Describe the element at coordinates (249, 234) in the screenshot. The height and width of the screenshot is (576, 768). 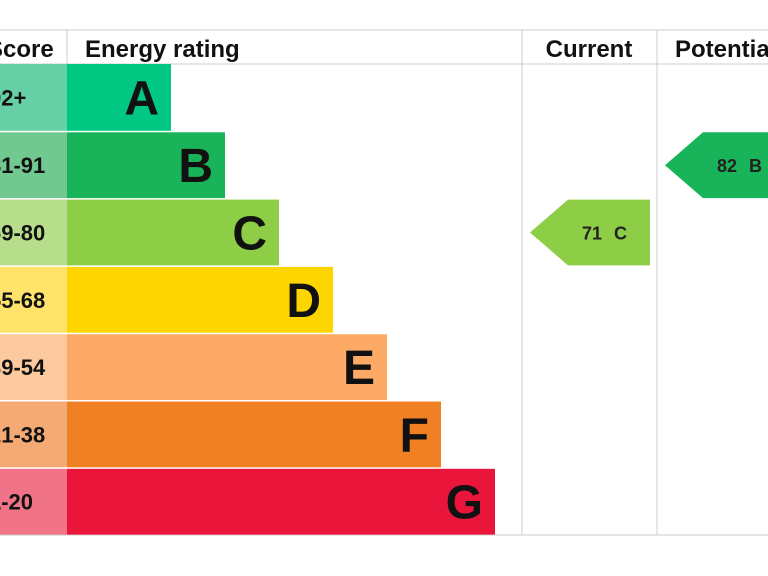
I see `rating-letter: C` at that location.